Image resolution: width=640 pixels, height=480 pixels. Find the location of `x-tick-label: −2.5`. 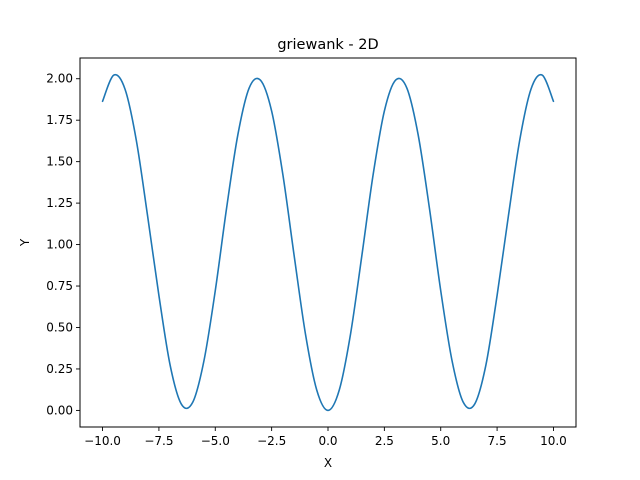

x-tick-label: −2.5 is located at coordinates (271, 441).